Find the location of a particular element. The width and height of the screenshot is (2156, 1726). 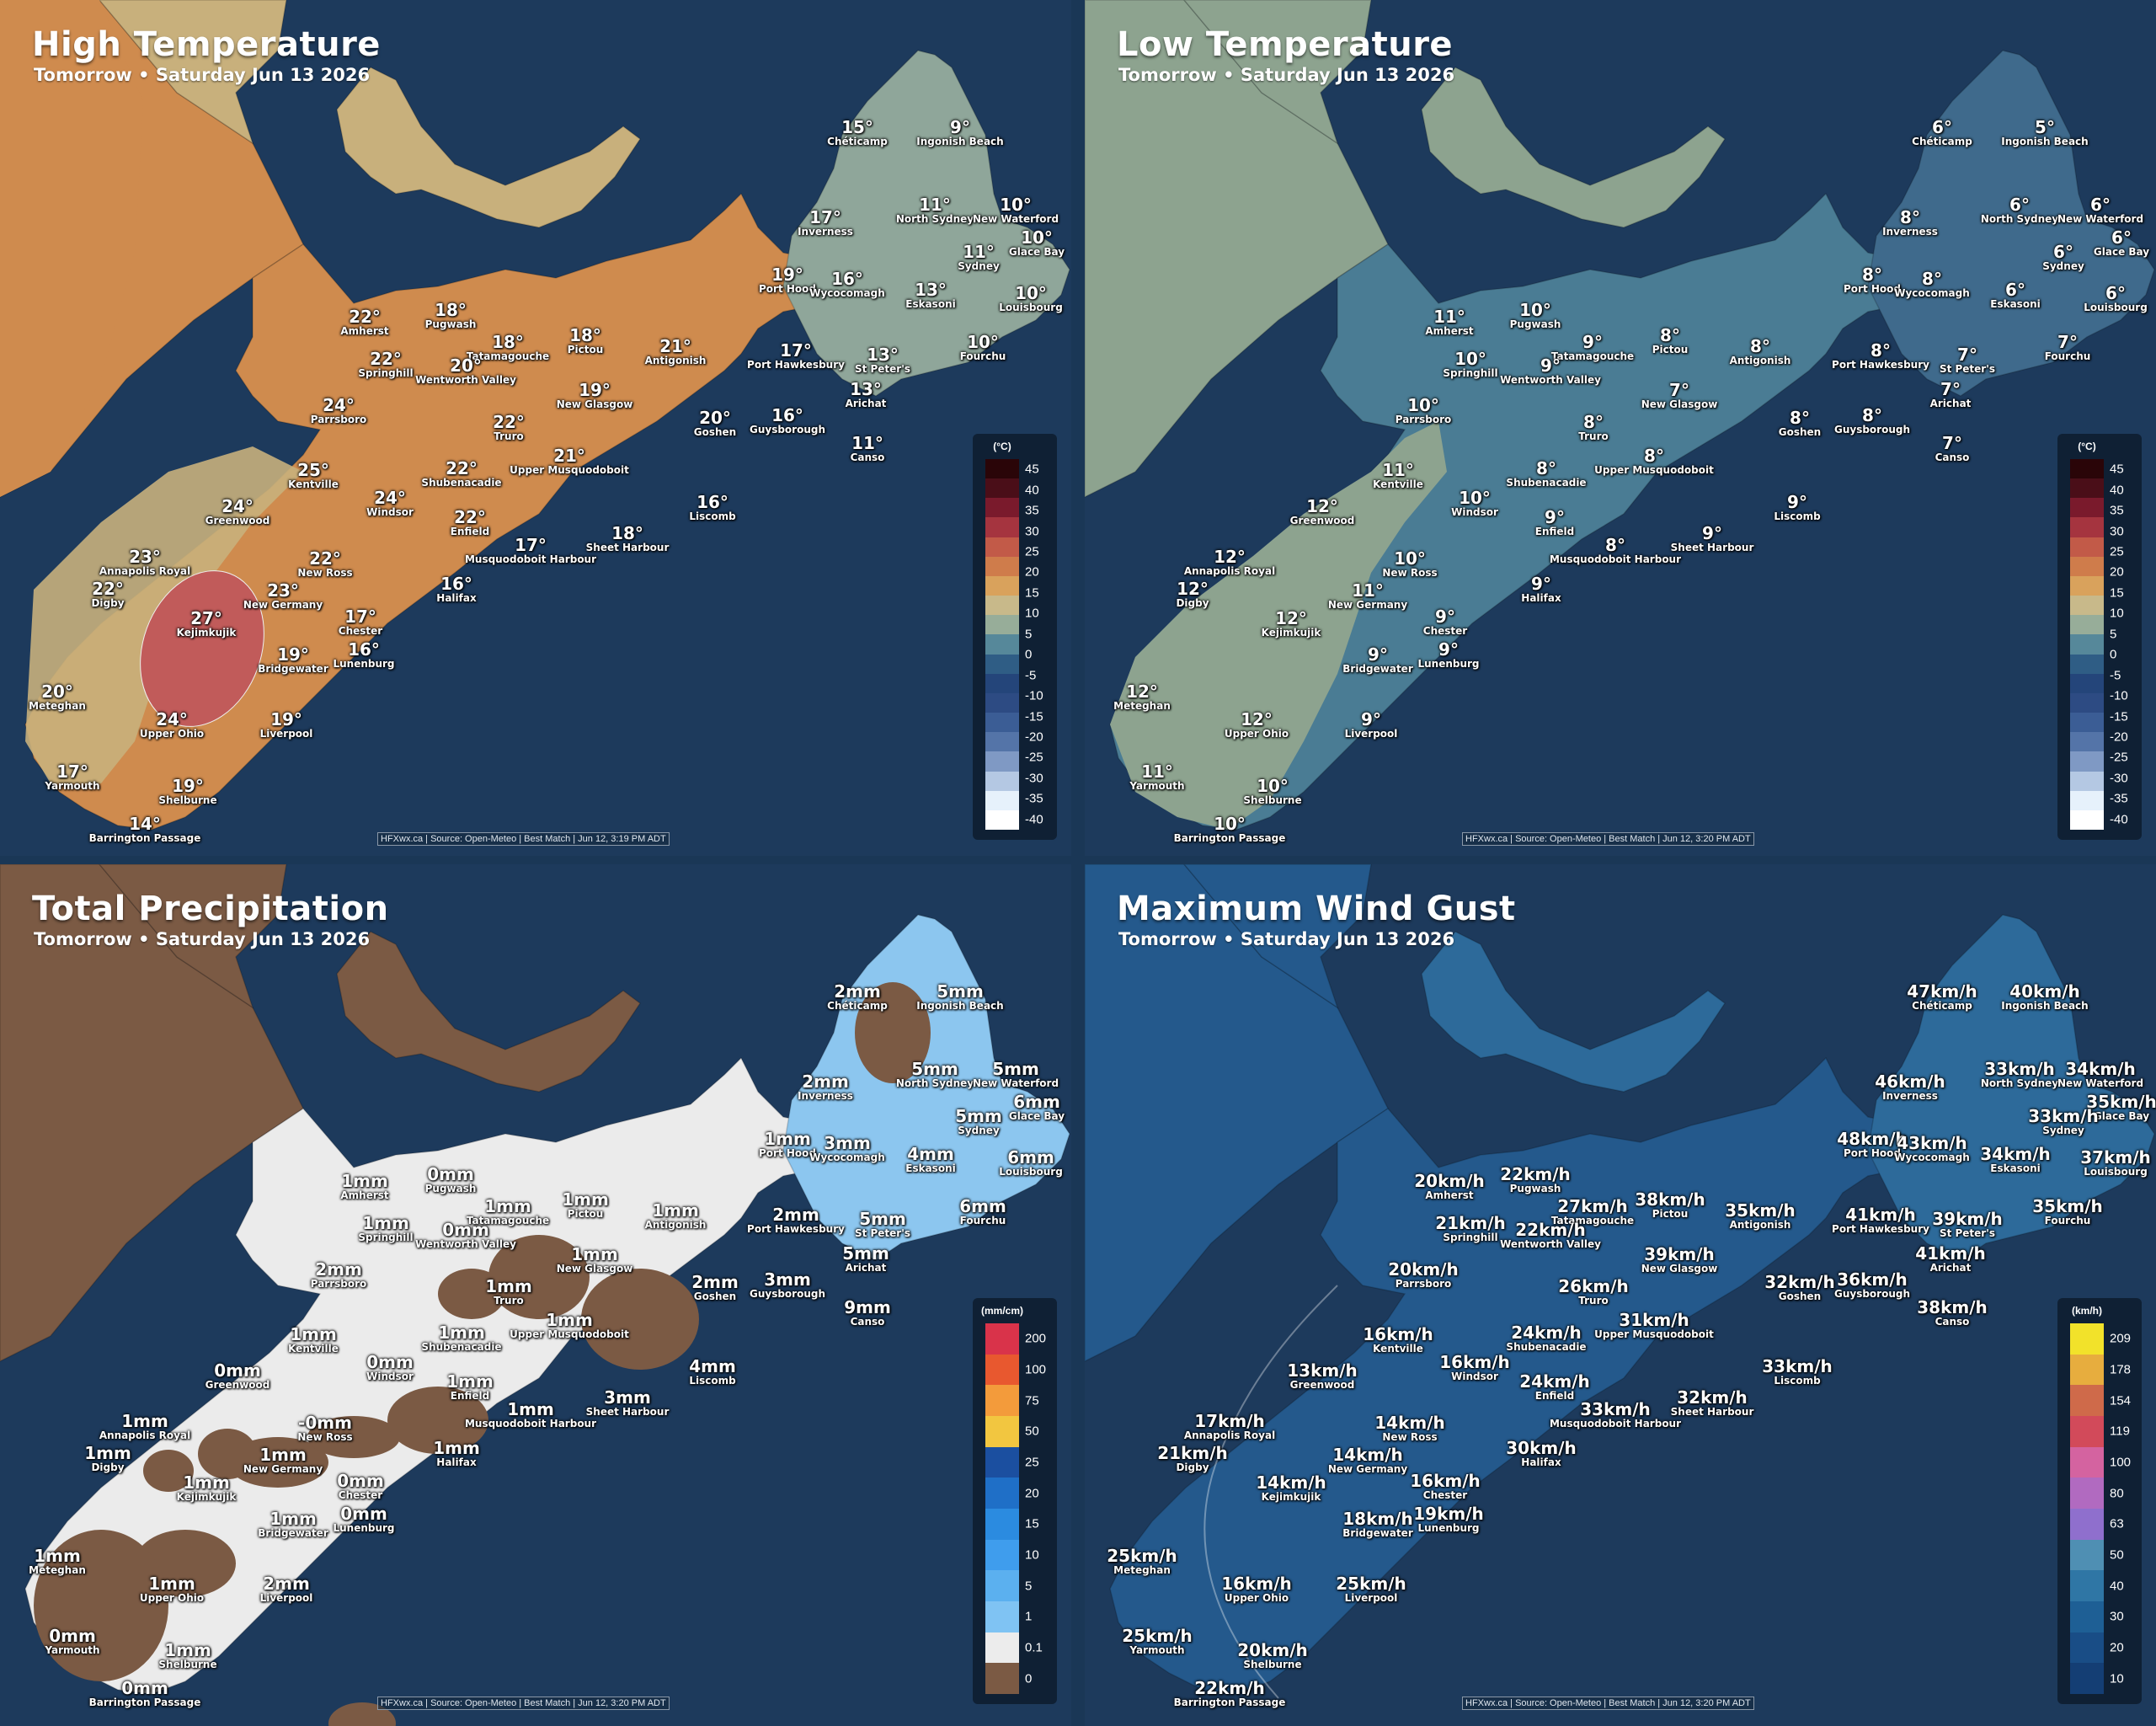

legend-tick: 20 is located at coordinates (1032, 572).